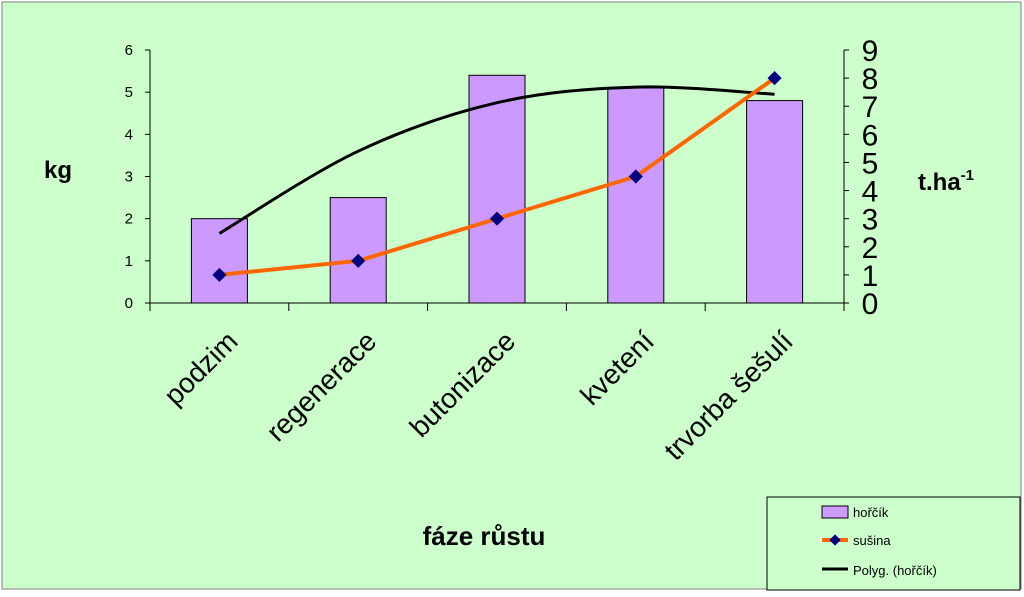 The height and width of the screenshot is (597, 1024). I want to click on x-axis-title: fáze růstu, so click(484, 536).